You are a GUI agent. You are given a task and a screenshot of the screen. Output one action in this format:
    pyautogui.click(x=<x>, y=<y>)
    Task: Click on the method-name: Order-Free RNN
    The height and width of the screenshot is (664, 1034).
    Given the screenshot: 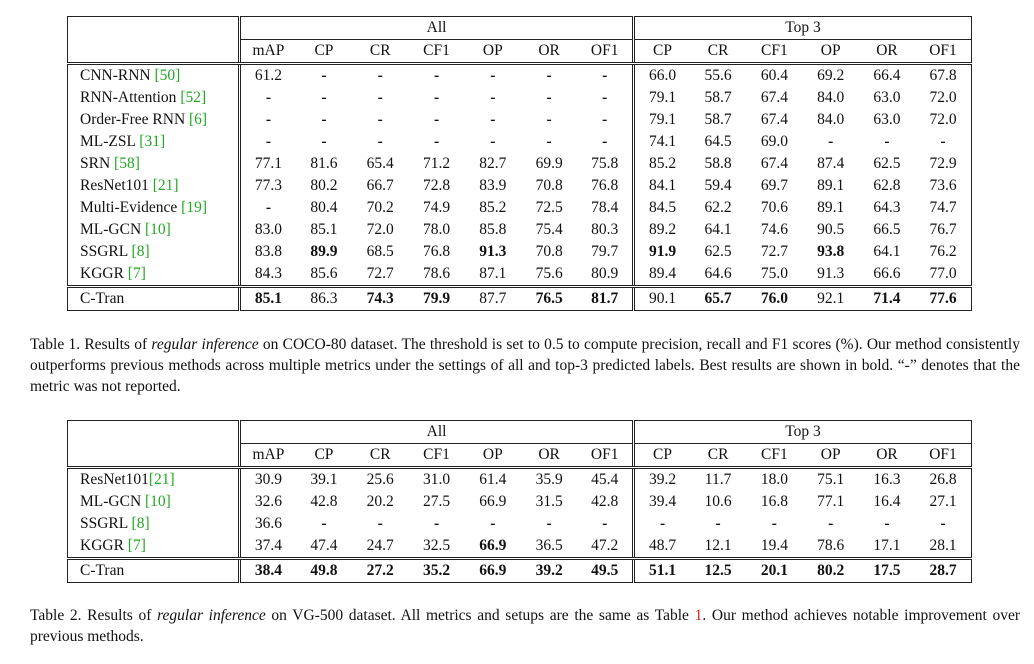 What is the action you would take?
    pyautogui.click(x=135, y=120)
    